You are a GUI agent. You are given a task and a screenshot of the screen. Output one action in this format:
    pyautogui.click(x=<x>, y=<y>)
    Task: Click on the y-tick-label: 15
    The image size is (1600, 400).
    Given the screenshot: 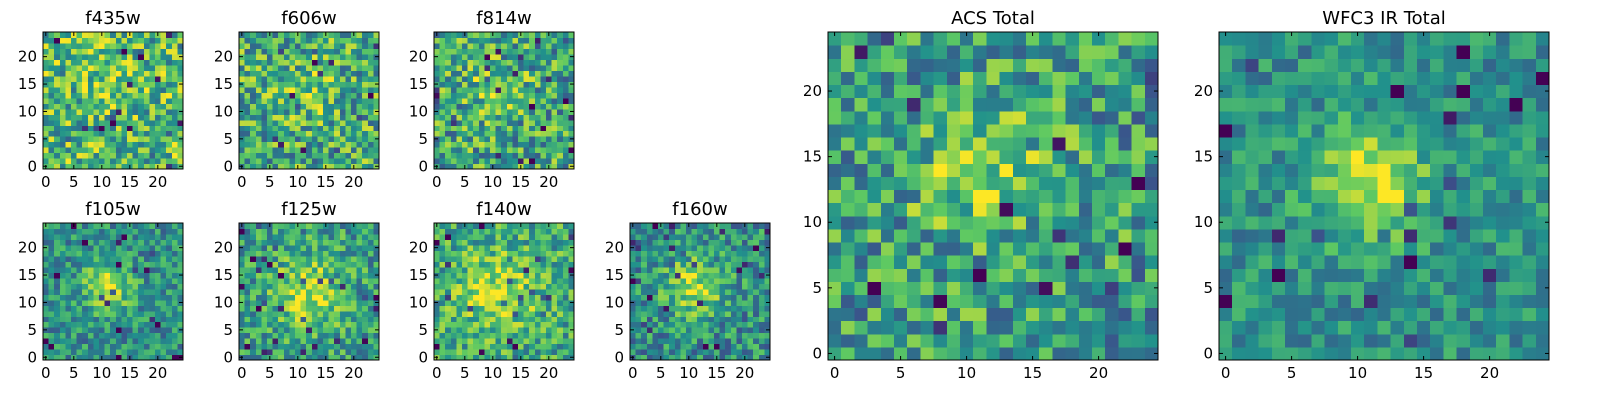 What is the action you would take?
    pyautogui.click(x=27, y=275)
    